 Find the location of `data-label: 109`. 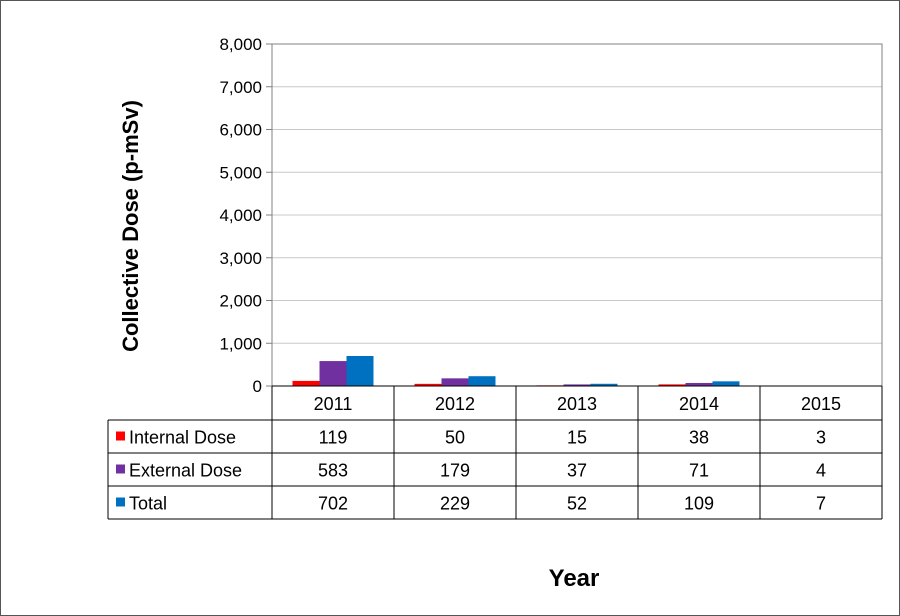

data-label: 109 is located at coordinates (699, 504).